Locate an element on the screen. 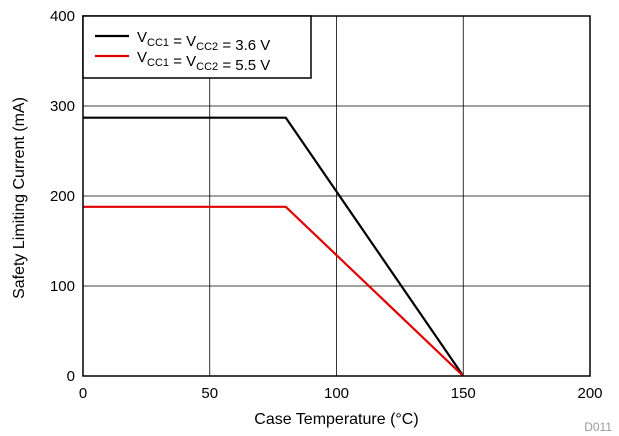 Image resolution: width=619 pixels, height=436 pixels. y-tick-label: 400 is located at coordinates (62, 16).